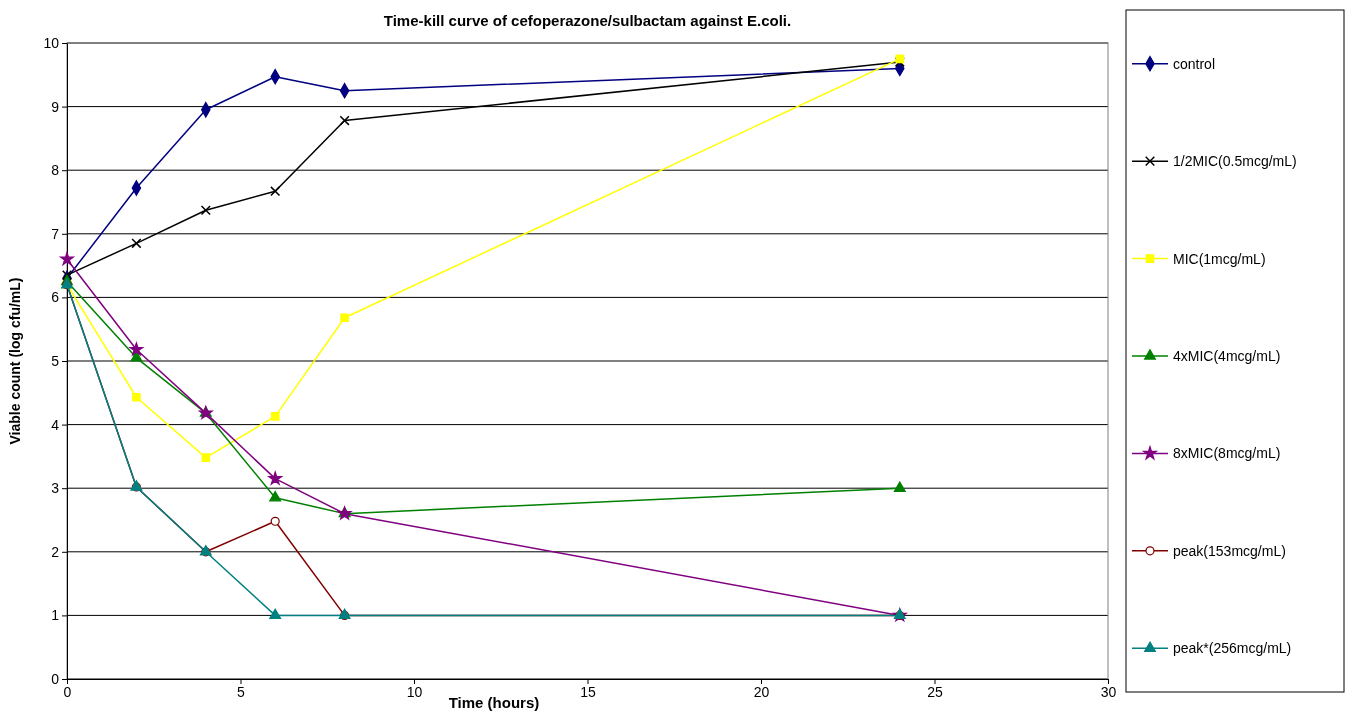 The image size is (1352, 716). Describe the element at coordinates (55, 233) in the screenshot. I see `y-tick-label: 7` at that location.